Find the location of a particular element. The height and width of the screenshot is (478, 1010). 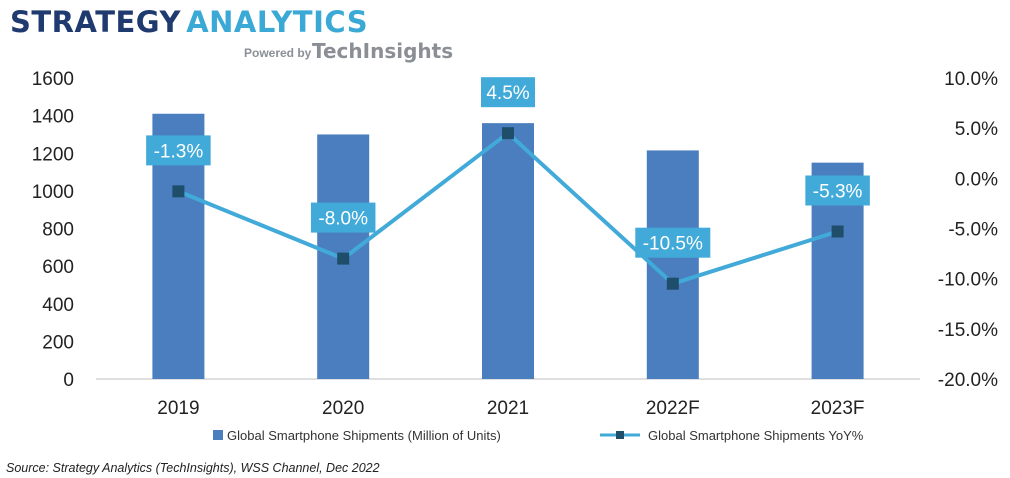

legend-line-label: Global Smartphone Shipments YoY% is located at coordinates (756, 435).